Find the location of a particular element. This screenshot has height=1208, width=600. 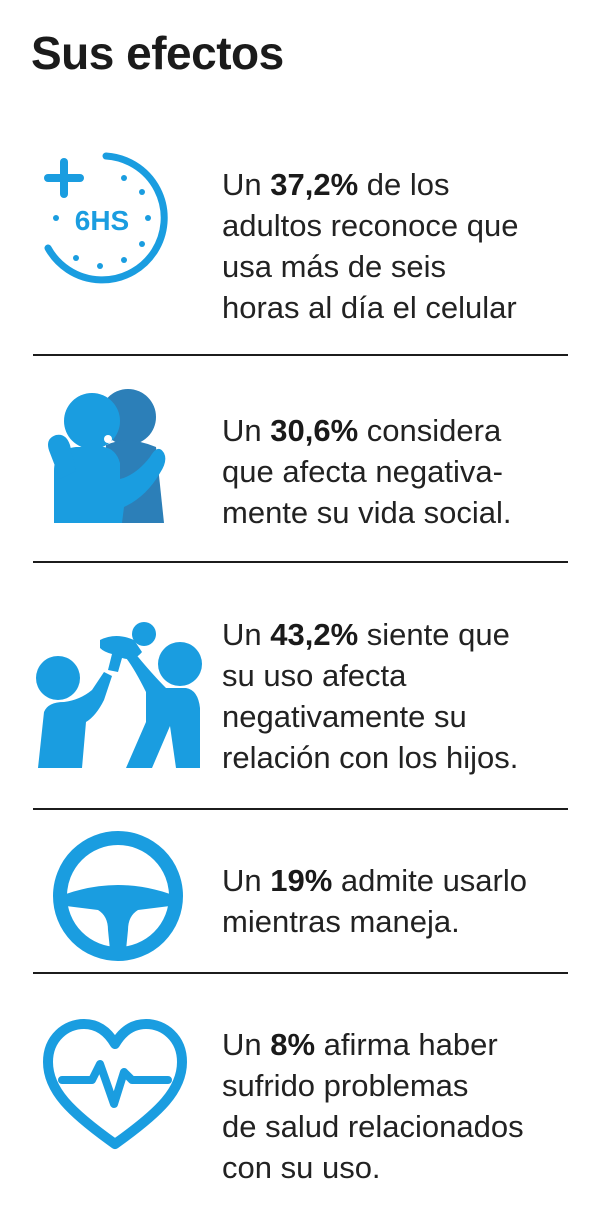

text-line: de salud relacionados is located at coordinates (373, 1126).